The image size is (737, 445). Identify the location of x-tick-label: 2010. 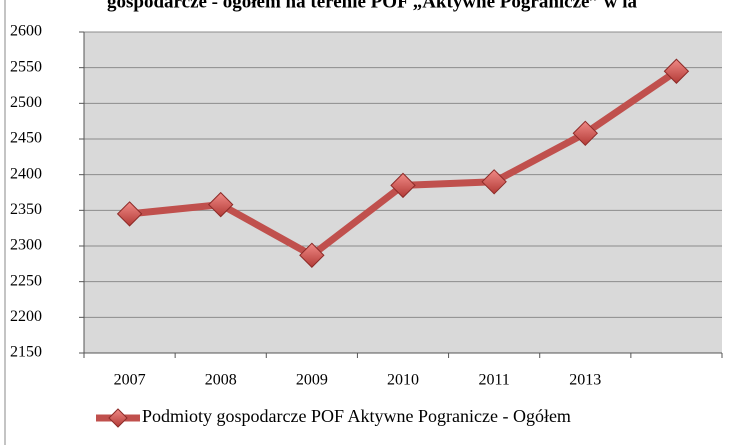
(403, 380).